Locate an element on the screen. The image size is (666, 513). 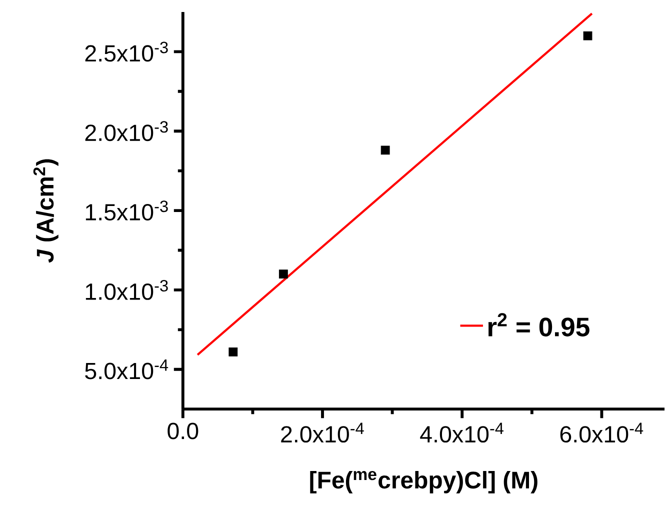
y-tick-label: 1.0x10$^{-3}$ is located at coordinates (127, 290).